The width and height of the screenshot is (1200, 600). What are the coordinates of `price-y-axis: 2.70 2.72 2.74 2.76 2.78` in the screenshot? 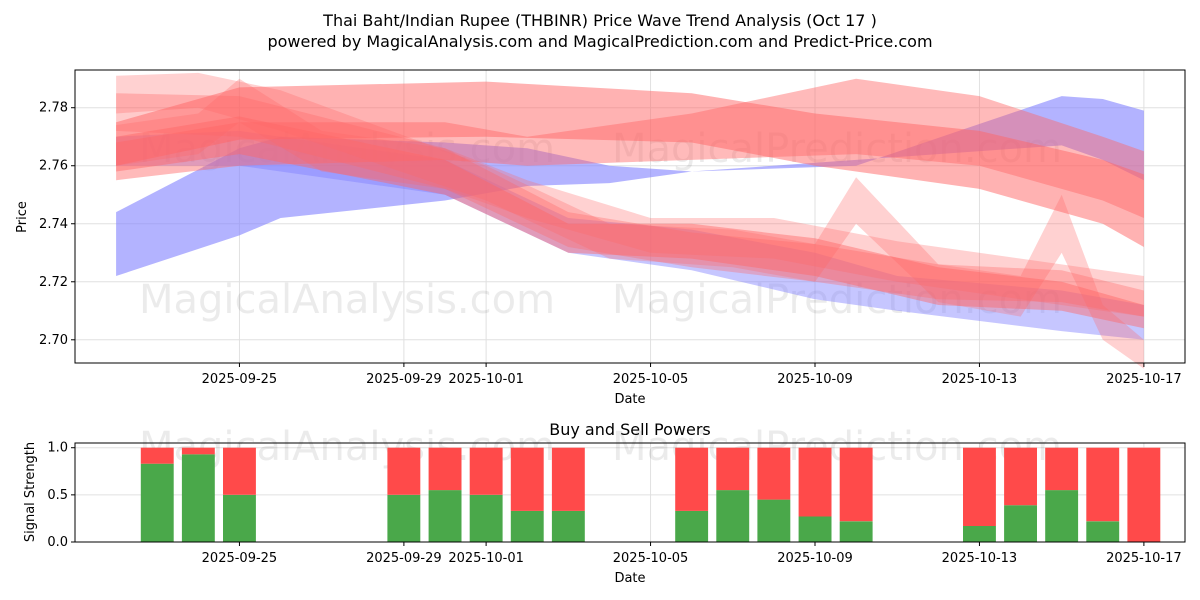 It's located at (57, 224).